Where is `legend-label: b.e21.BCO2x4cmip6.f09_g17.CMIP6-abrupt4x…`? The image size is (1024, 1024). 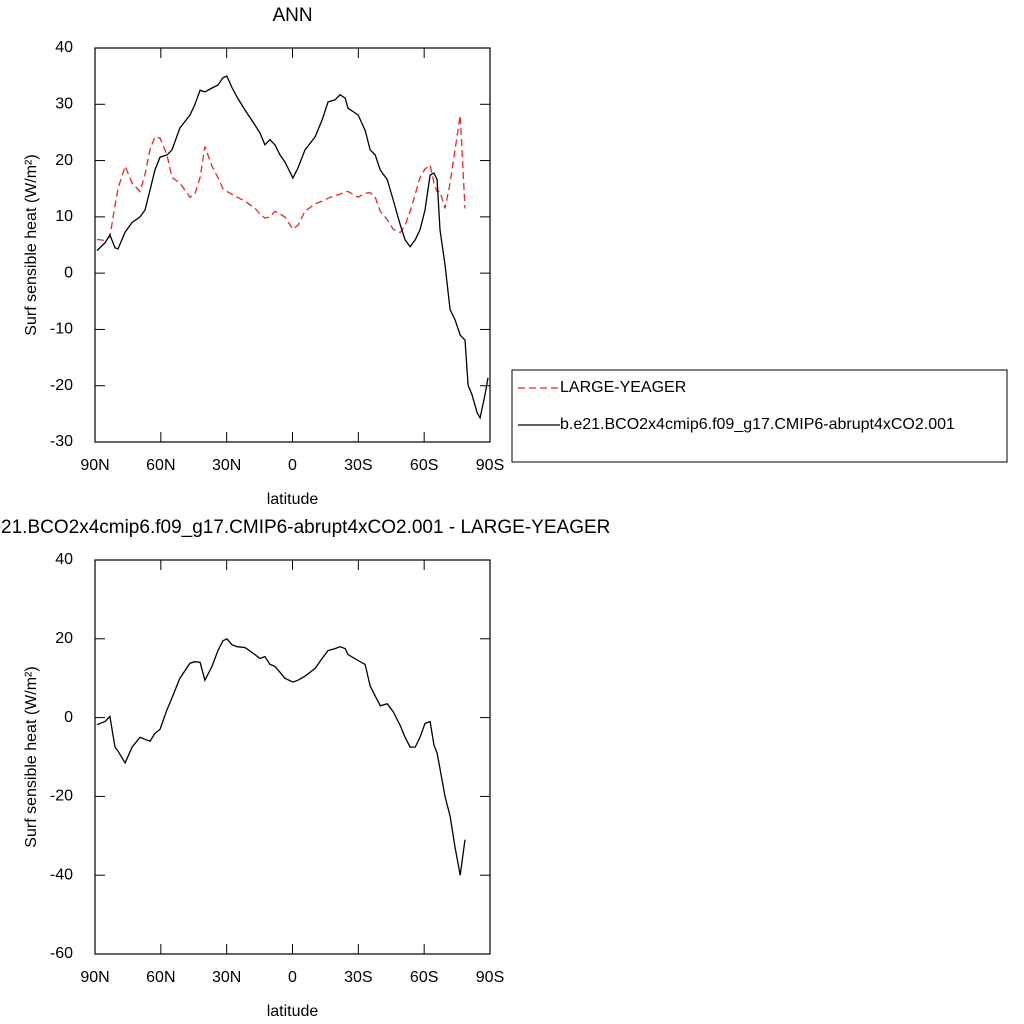 legend-label: b.e21.BCO2x4cmip6.f09_g17.CMIP6-abrupt4x… is located at coordinates (757, 424).